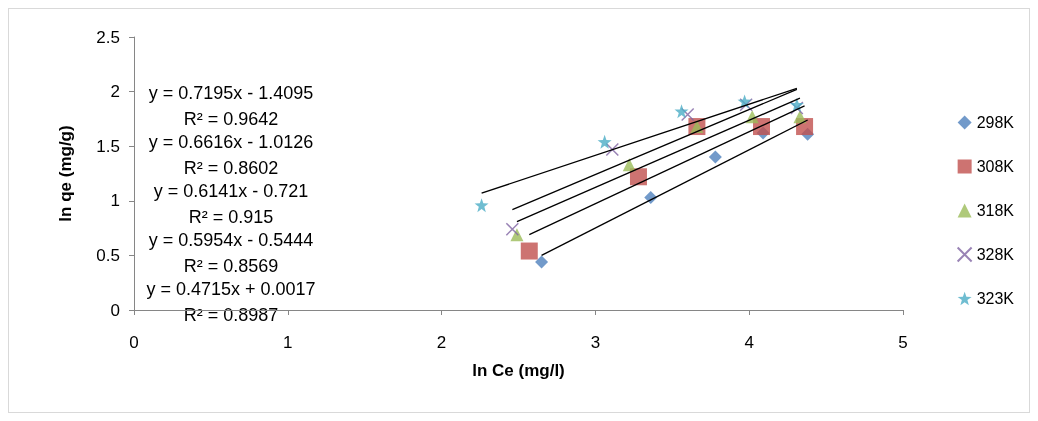 The height and width of the screenshot is (421, 1038). Describe the element at coordinates (231, 93) in the screenshot. I see `annotation: y = 0.7195x - 1.4095` at that location.